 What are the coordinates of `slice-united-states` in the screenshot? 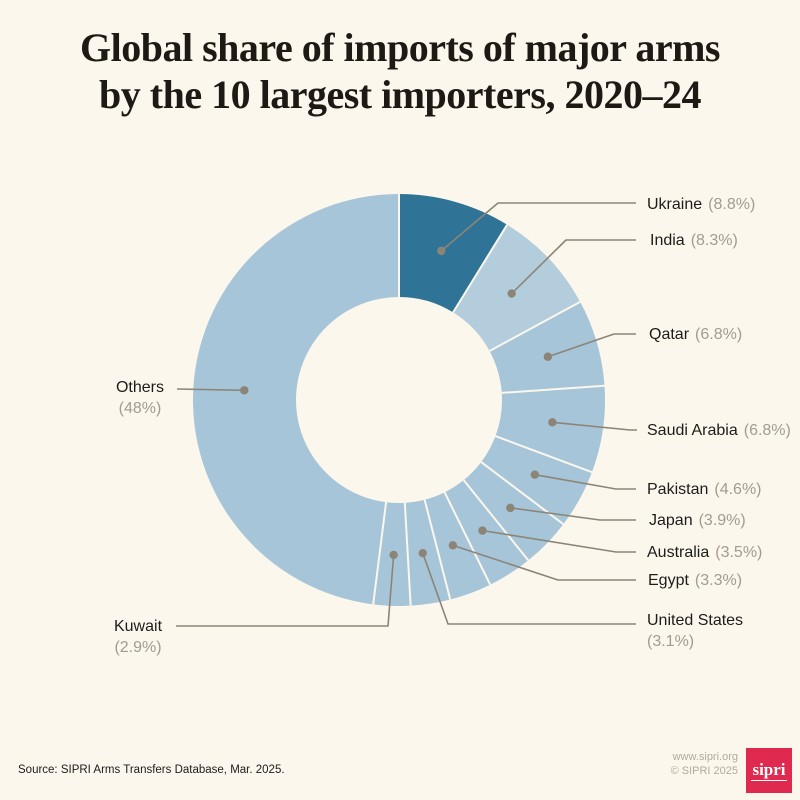 It's located at (427, 552).